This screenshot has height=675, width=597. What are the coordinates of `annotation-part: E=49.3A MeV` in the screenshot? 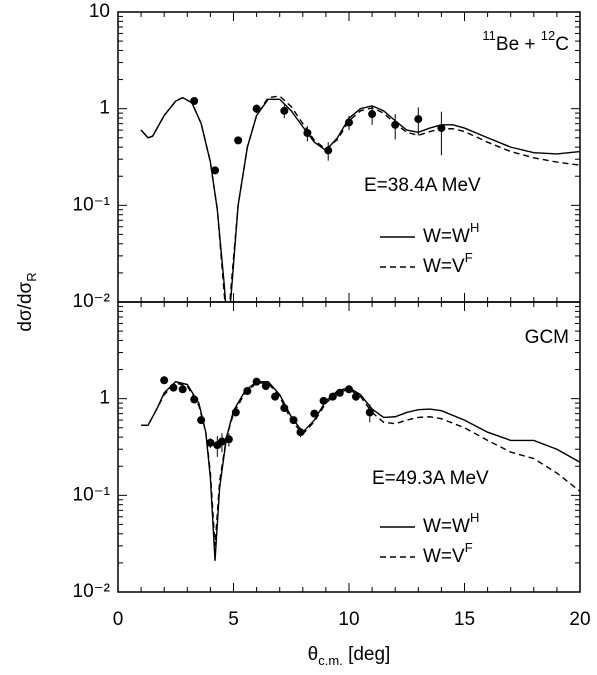 It's located at (430, 478).